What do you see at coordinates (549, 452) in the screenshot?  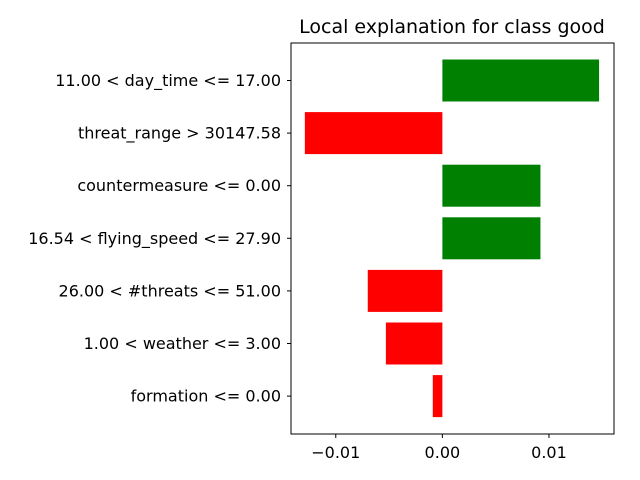 I see `x-tick-label: 0.01` at bounding box center [549, 452].